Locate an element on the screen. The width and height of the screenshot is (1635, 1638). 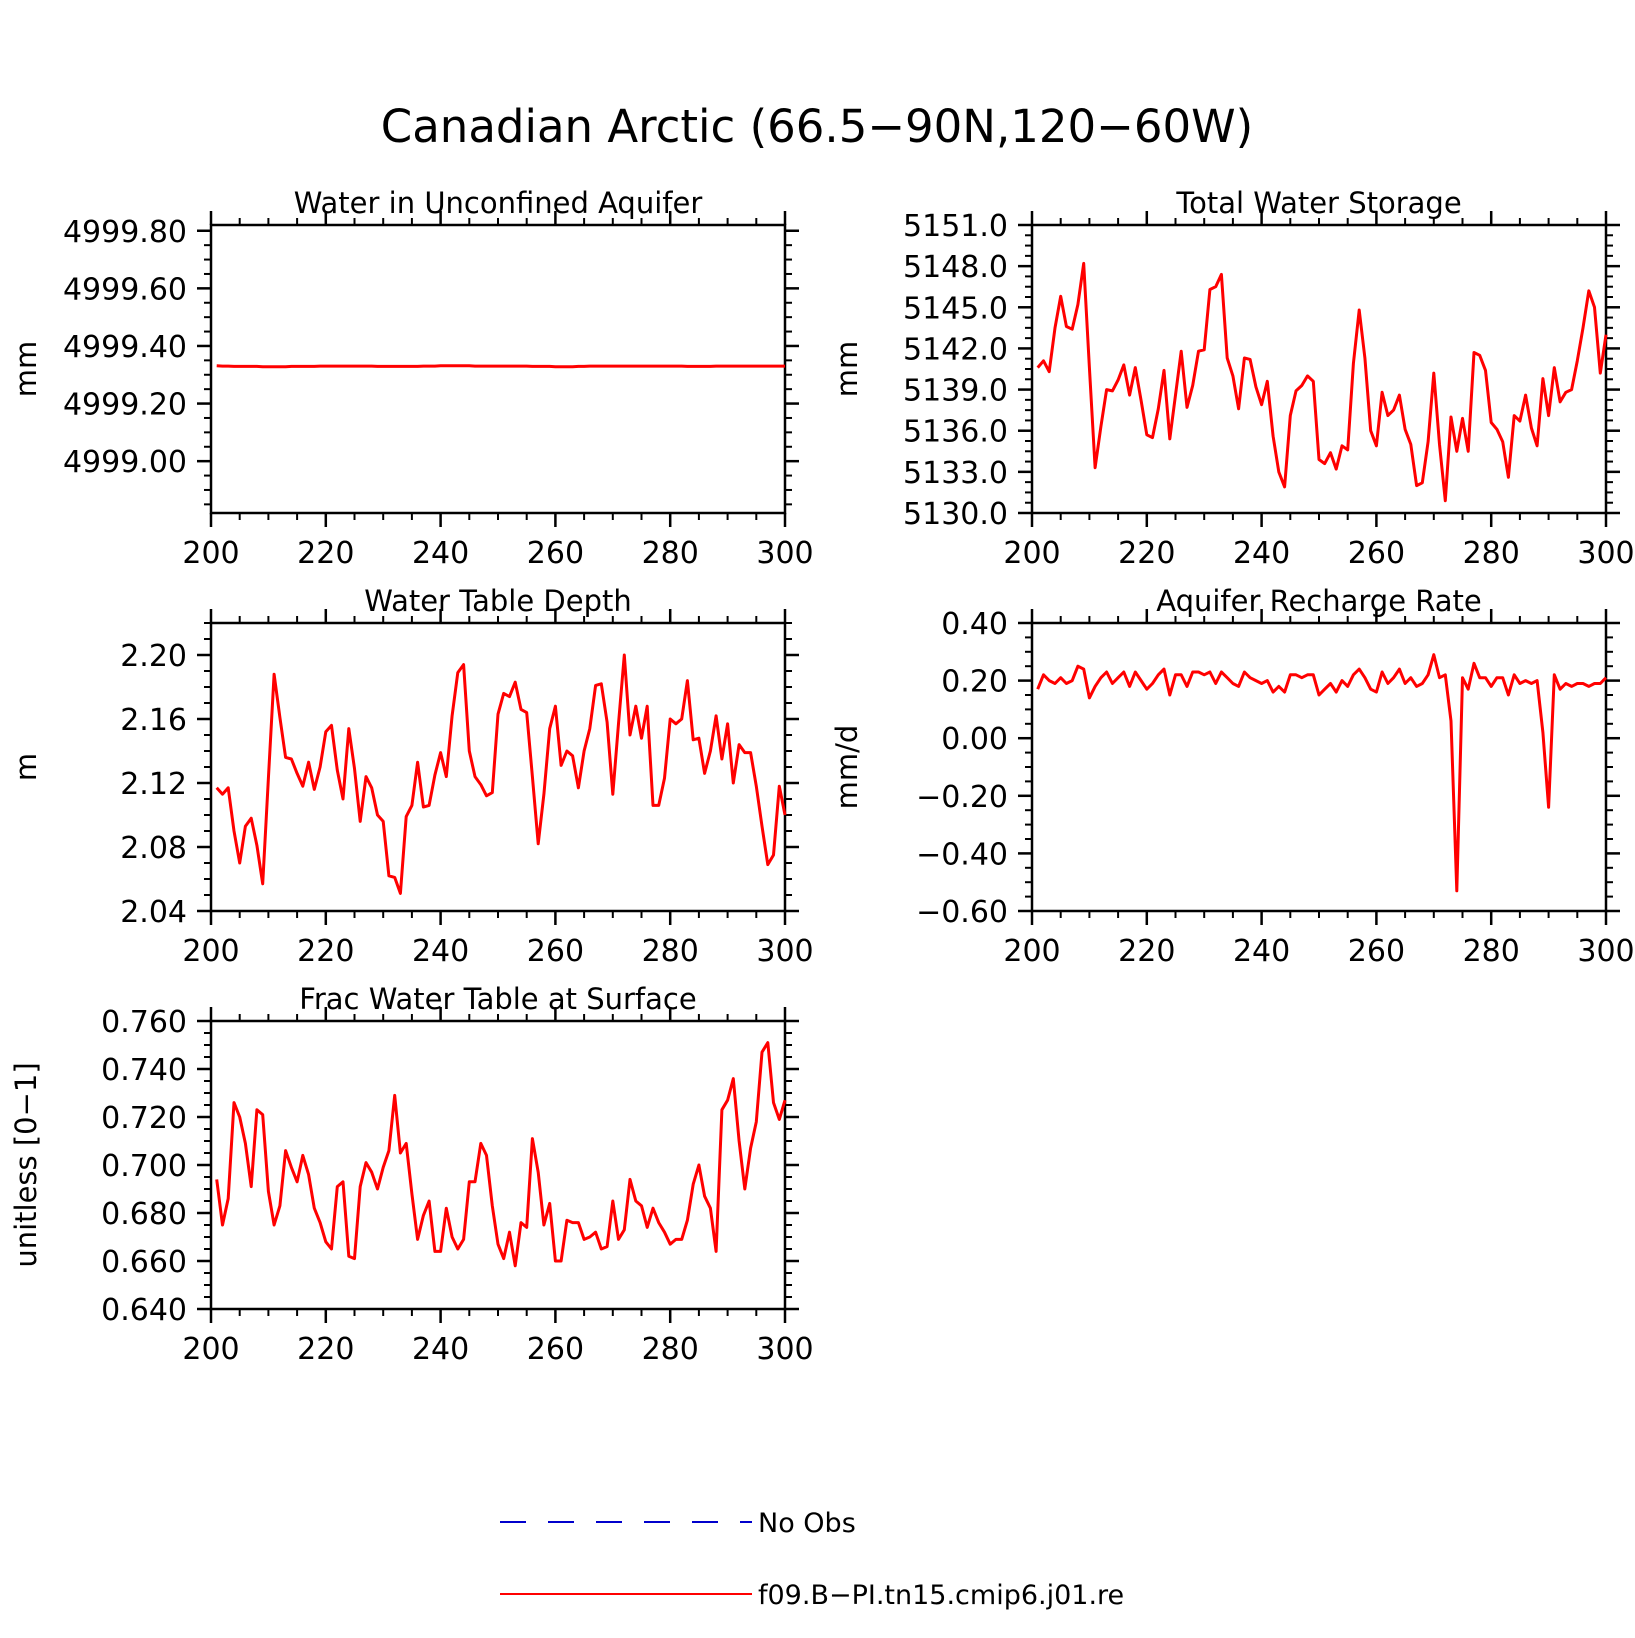
y-tick-label: −0.60 is located at coordinates (962, 912).